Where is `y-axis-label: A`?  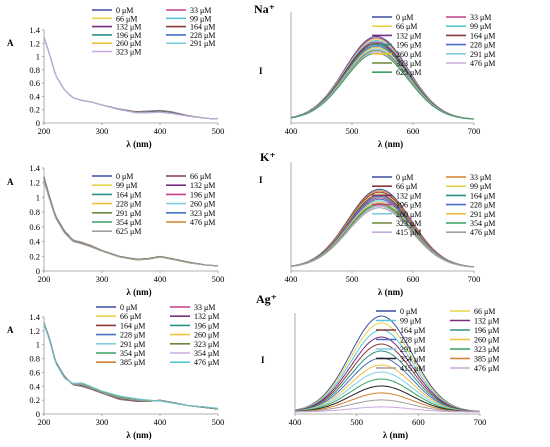
y-axis-label: A is located at coordinates (10, 182).